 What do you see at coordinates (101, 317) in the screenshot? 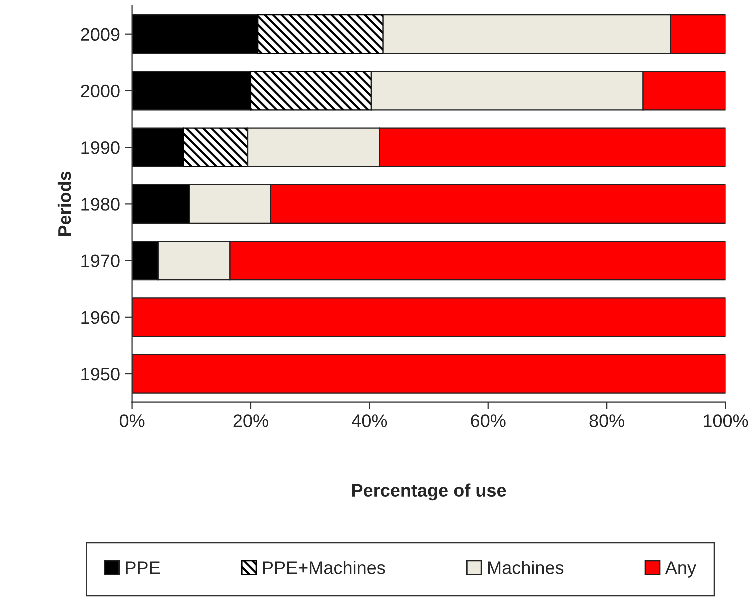
I see `y-tick-label: 1960` at bounding box center [101, 317].